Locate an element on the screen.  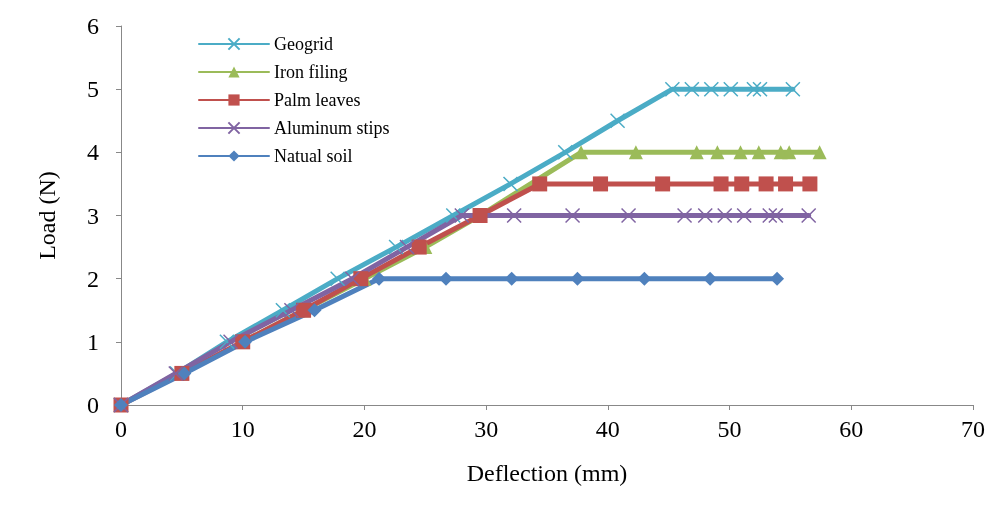
legend-label: Palm leaves is located at coordinates (317, 100).